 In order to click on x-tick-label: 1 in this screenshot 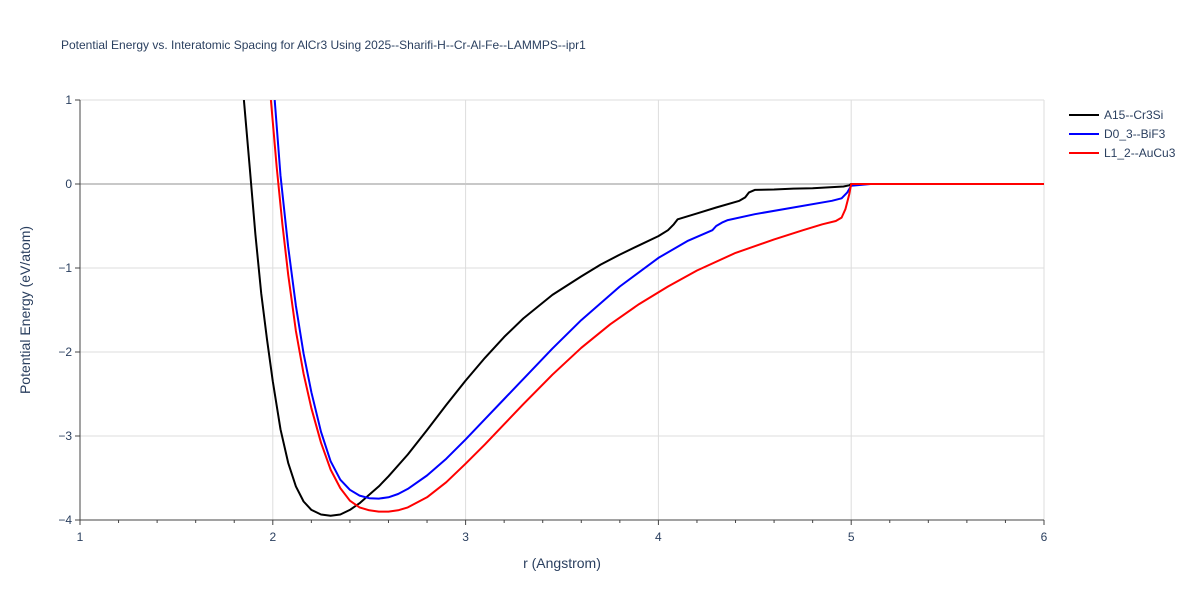, I will do `click(80, 537)`.